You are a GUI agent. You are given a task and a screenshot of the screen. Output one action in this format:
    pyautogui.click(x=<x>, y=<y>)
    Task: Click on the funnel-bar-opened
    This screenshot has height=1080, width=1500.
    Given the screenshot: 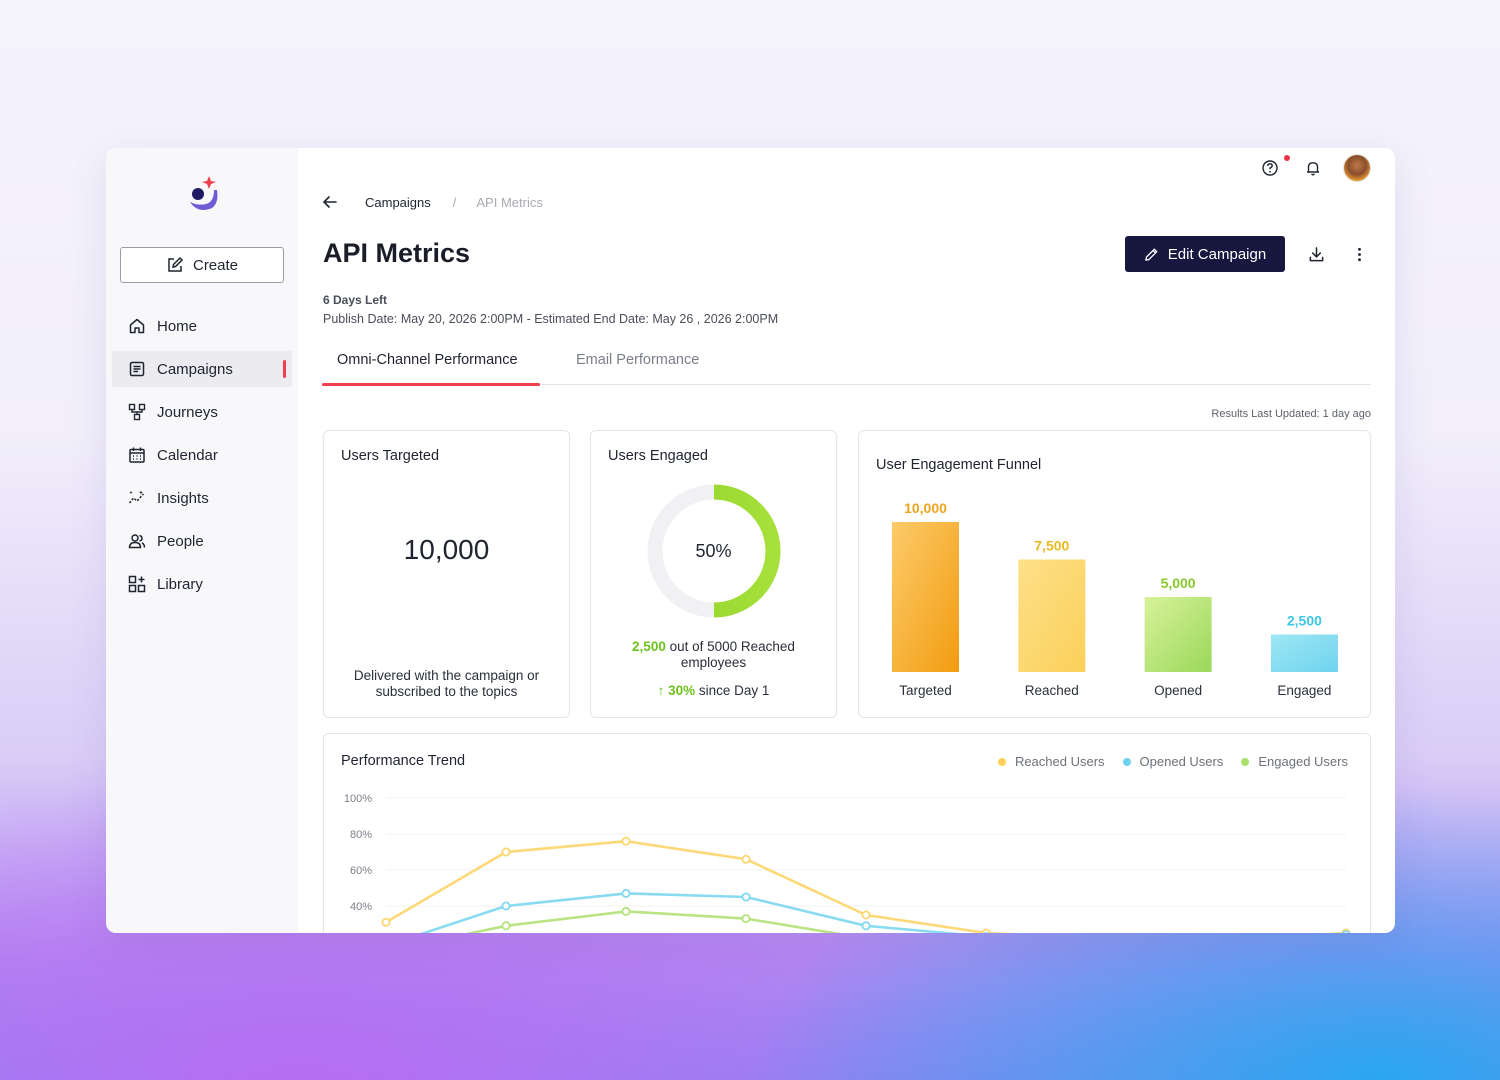 What is the action you would take?
    pyautogui.click(x=1178, y=634)
    